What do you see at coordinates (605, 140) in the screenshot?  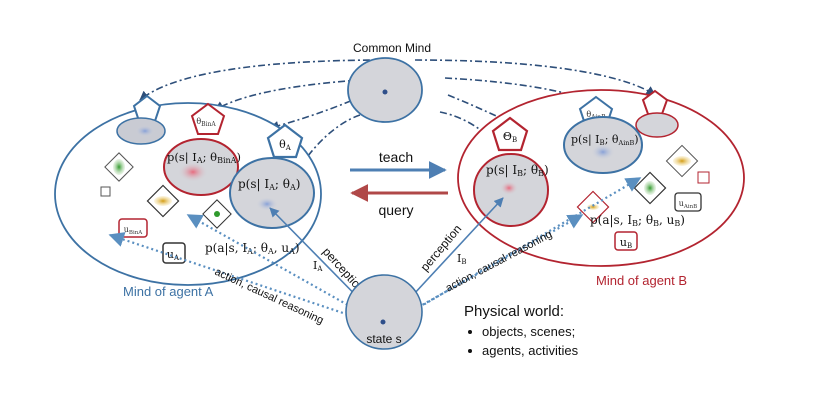 I see `p-s-ainb-text: p(s| IB; θAinB)` at bounding box center [605, 140].